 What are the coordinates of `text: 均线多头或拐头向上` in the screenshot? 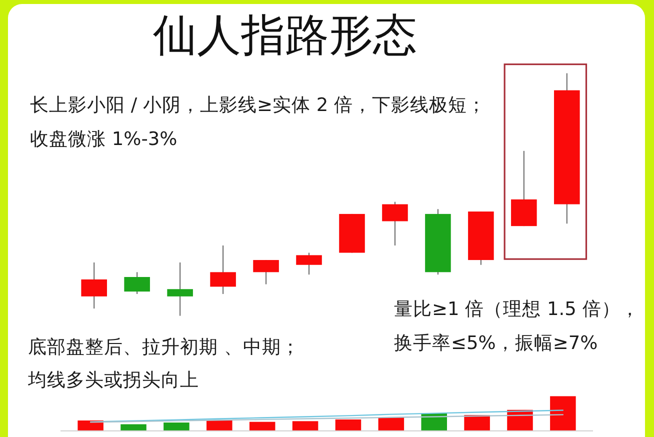 It's located at (113, 381).